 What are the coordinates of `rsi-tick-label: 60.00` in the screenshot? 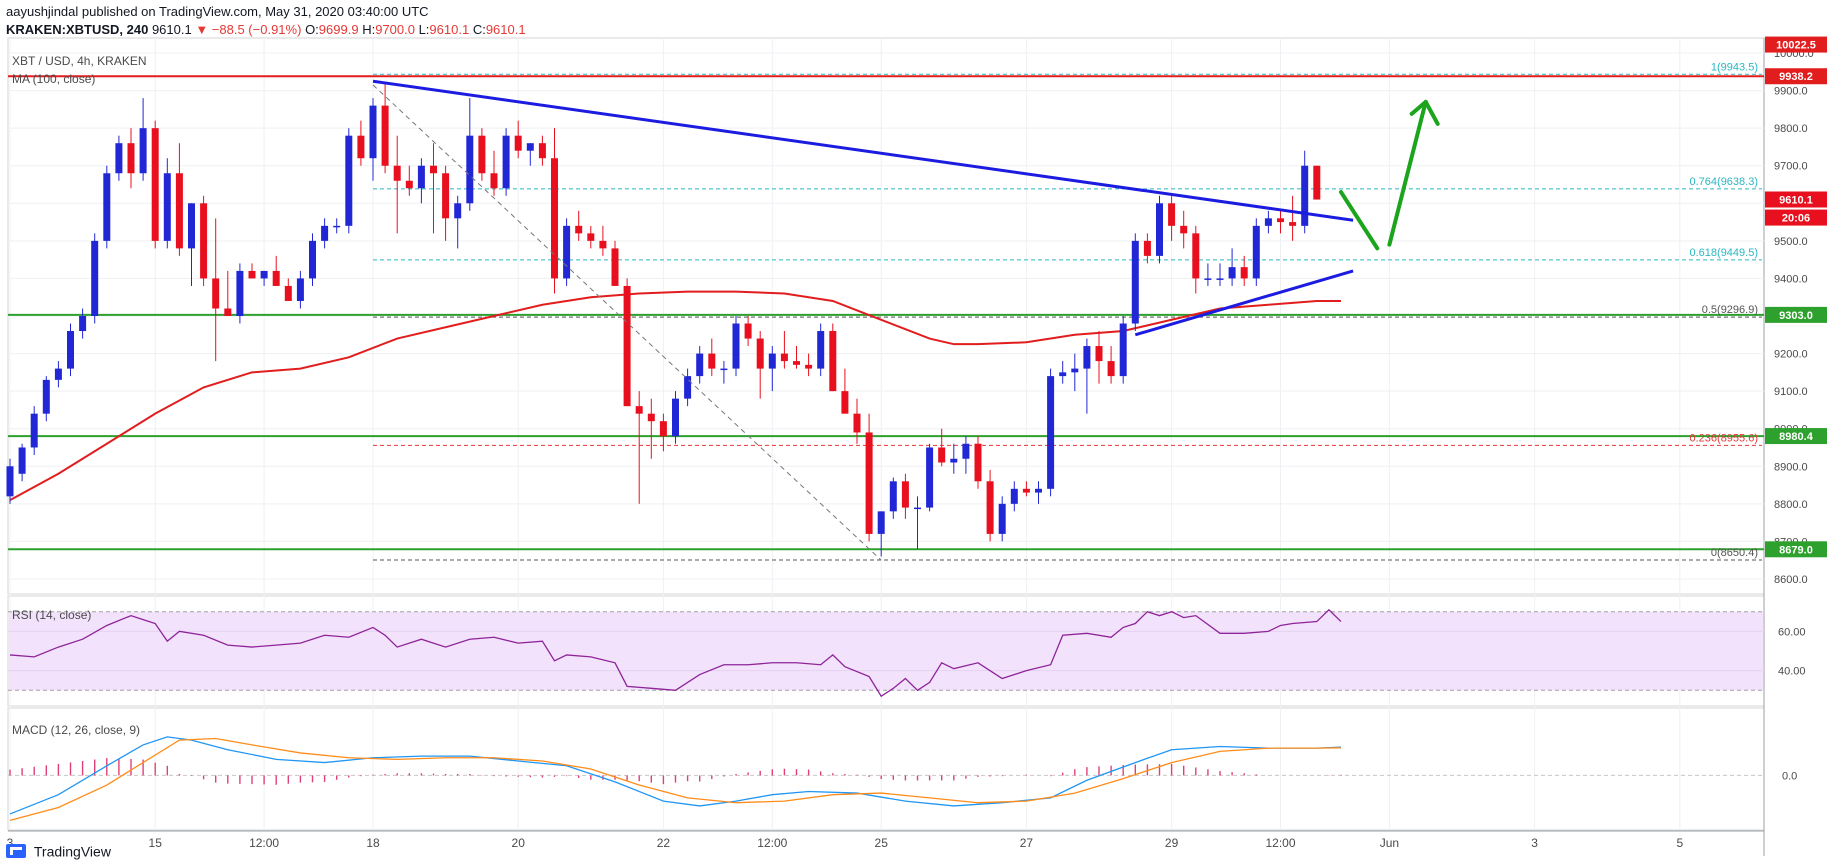 It's located at (1792, 632).